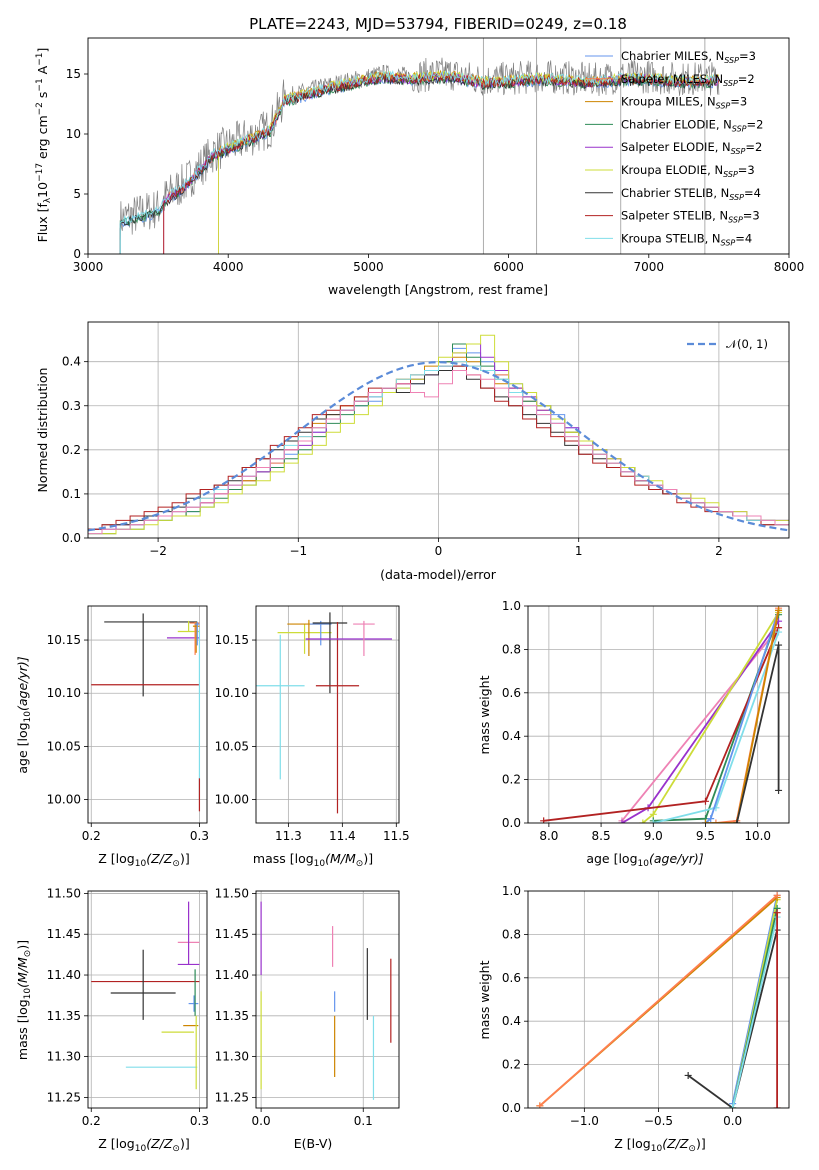  What do you see at coordinates (232, 1057) in the screenshot?
I see `mass_vs_ebv-ytick-label: 11.30` at bounding box center [232, 1057].